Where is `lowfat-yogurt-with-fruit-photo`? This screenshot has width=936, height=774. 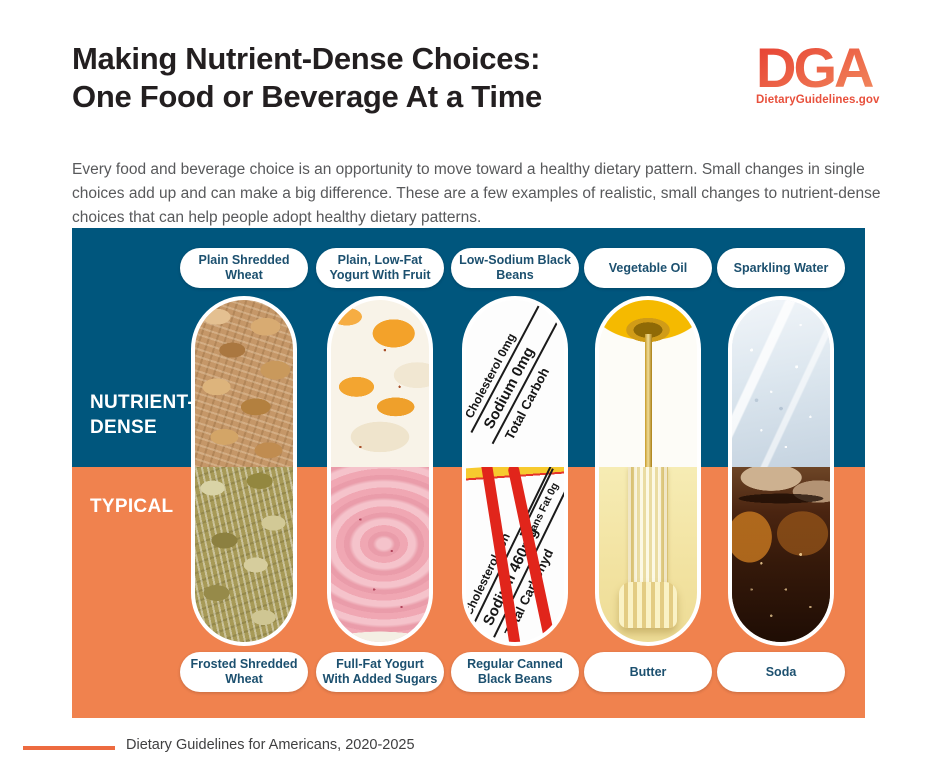
lowfat-yogurt-with-fruit-photo is located at coordinates (380, 383).